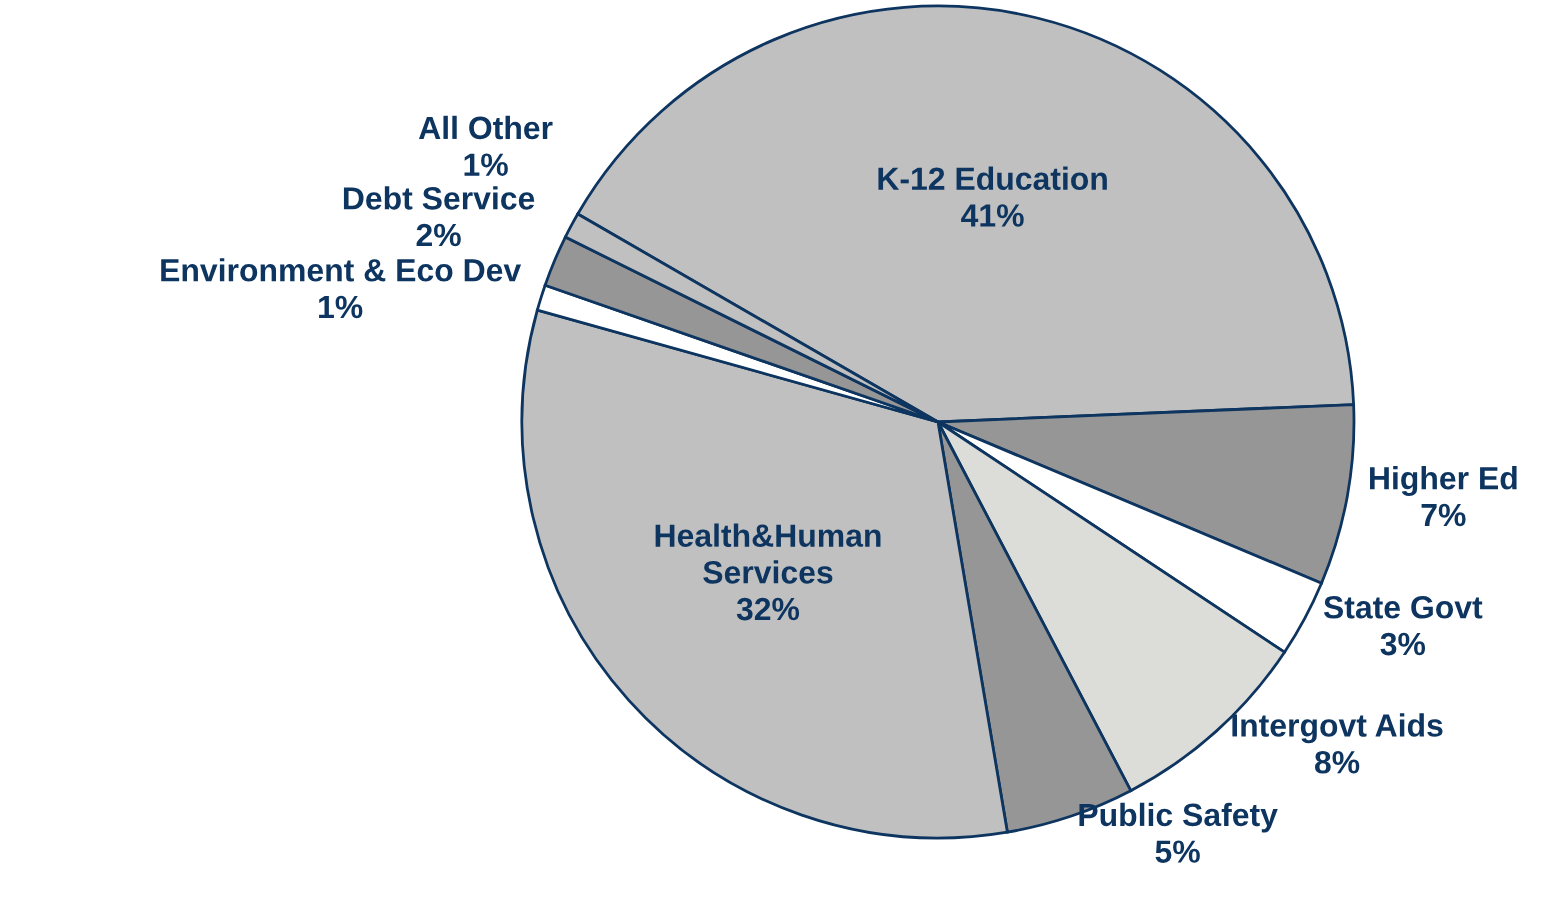 Image resolution: width=1550 pixels, height=918 pixels. What do you see at coordinates (1178, 817) in the screenshot?
I see `slice-label: Public Safety` at bounding box center [1178, 817].